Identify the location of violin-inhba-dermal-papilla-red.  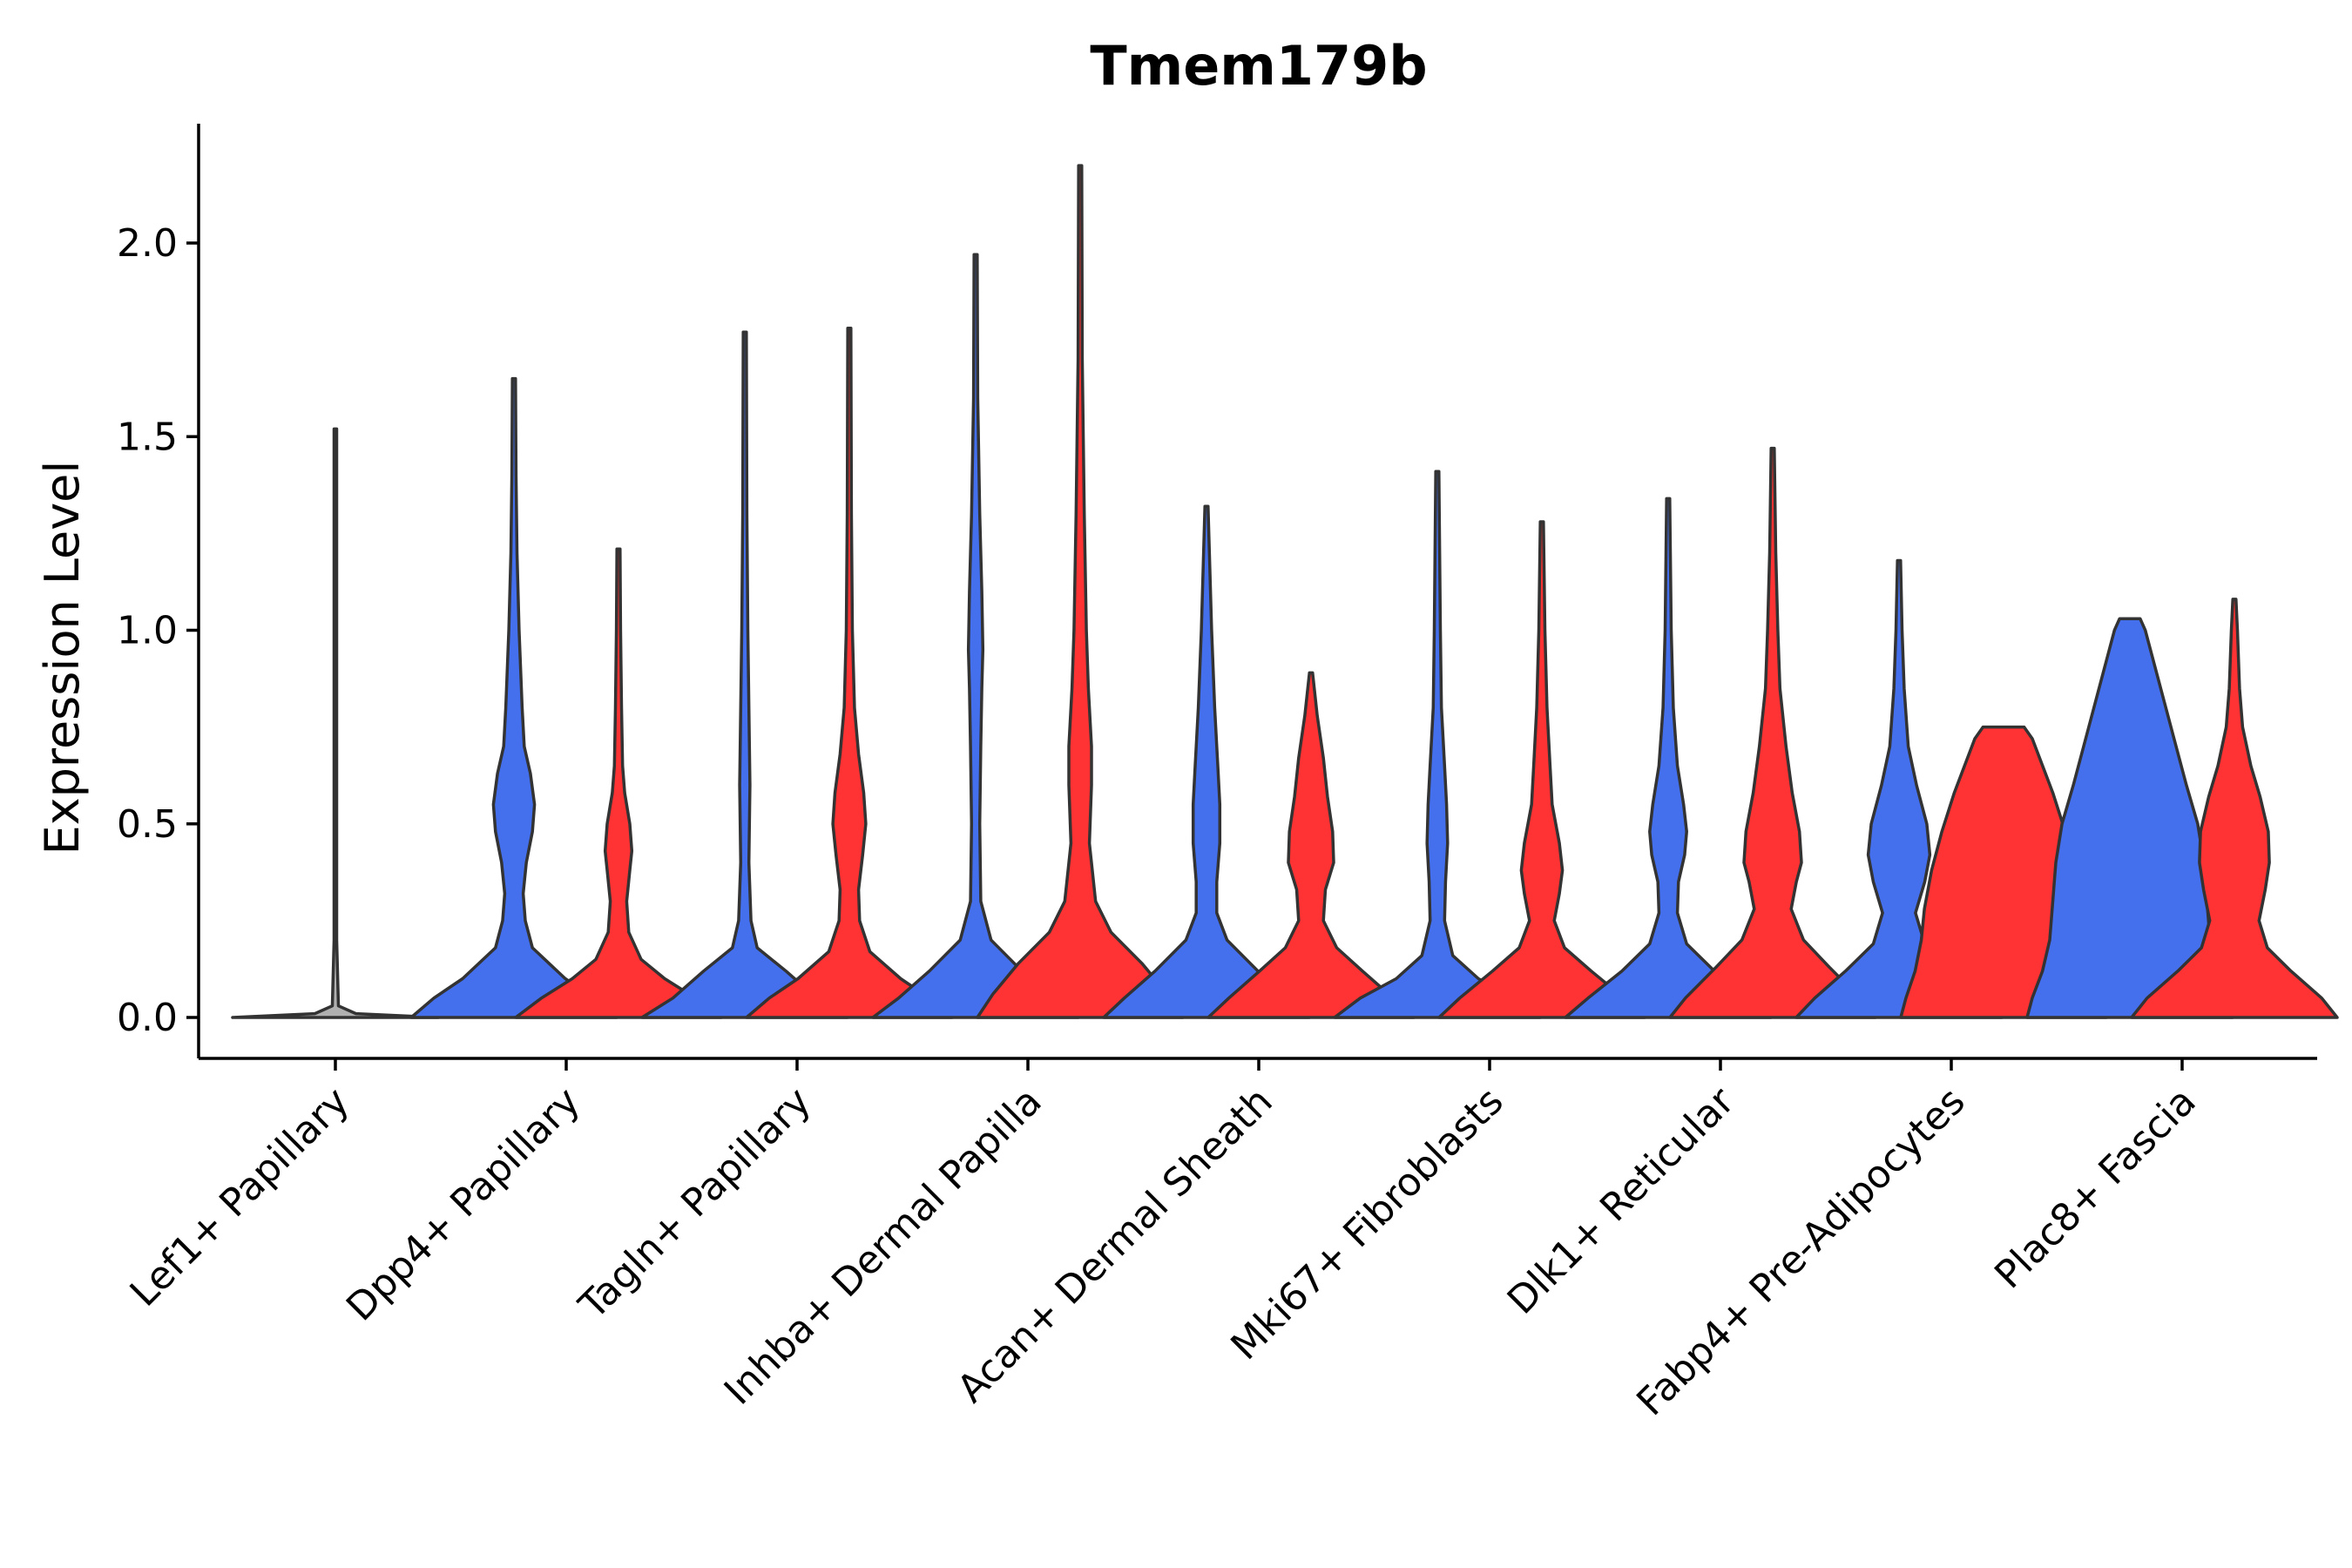
(1080, 591).